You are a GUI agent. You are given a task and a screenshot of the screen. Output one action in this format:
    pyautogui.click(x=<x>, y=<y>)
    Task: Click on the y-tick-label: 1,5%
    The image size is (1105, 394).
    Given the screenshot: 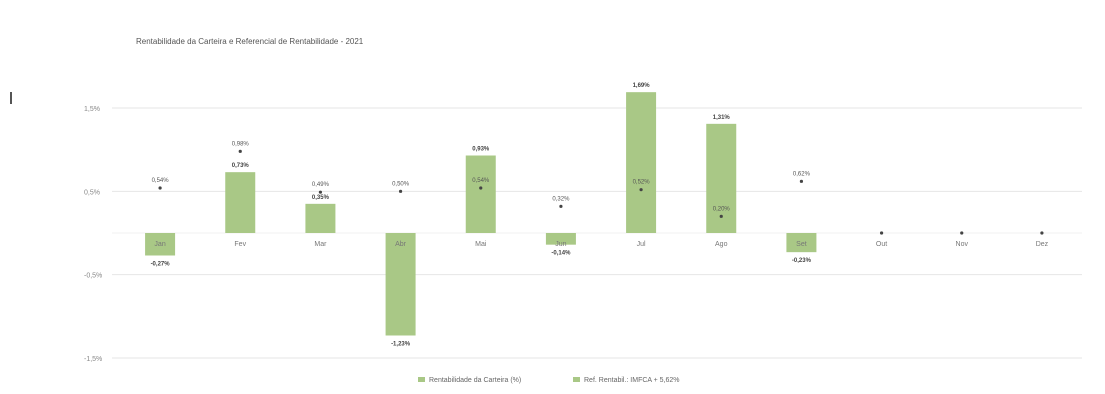 What is the action you would take?
    pyautogui.click(x=92, y=109)
    